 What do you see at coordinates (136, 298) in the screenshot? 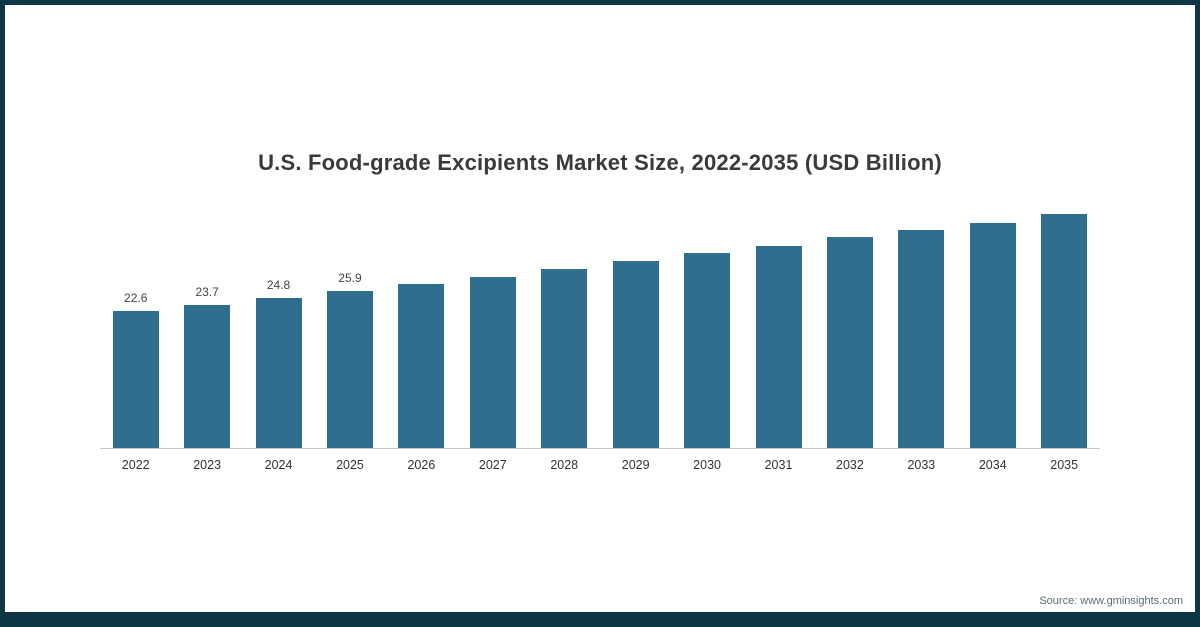
I see `bar-value-label: 22.6` at bounding box center [136, 298].